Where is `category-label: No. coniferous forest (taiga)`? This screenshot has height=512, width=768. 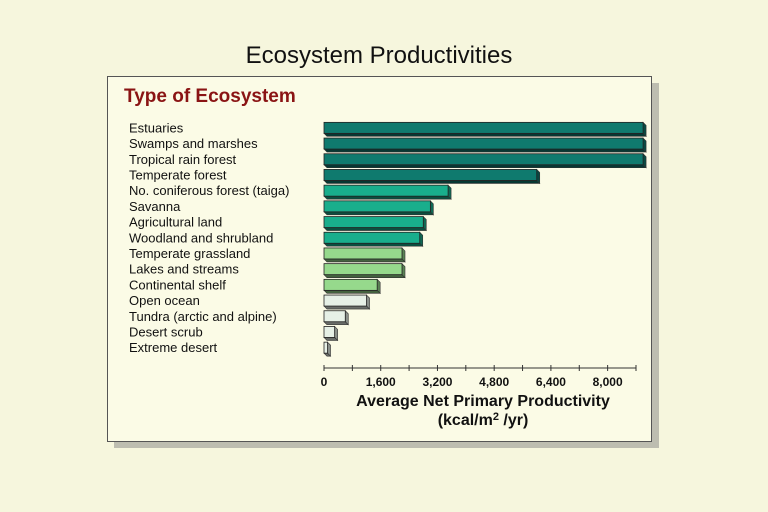
category-label: No. coniferous forest (taiga) is located at coordinates (209, 190).